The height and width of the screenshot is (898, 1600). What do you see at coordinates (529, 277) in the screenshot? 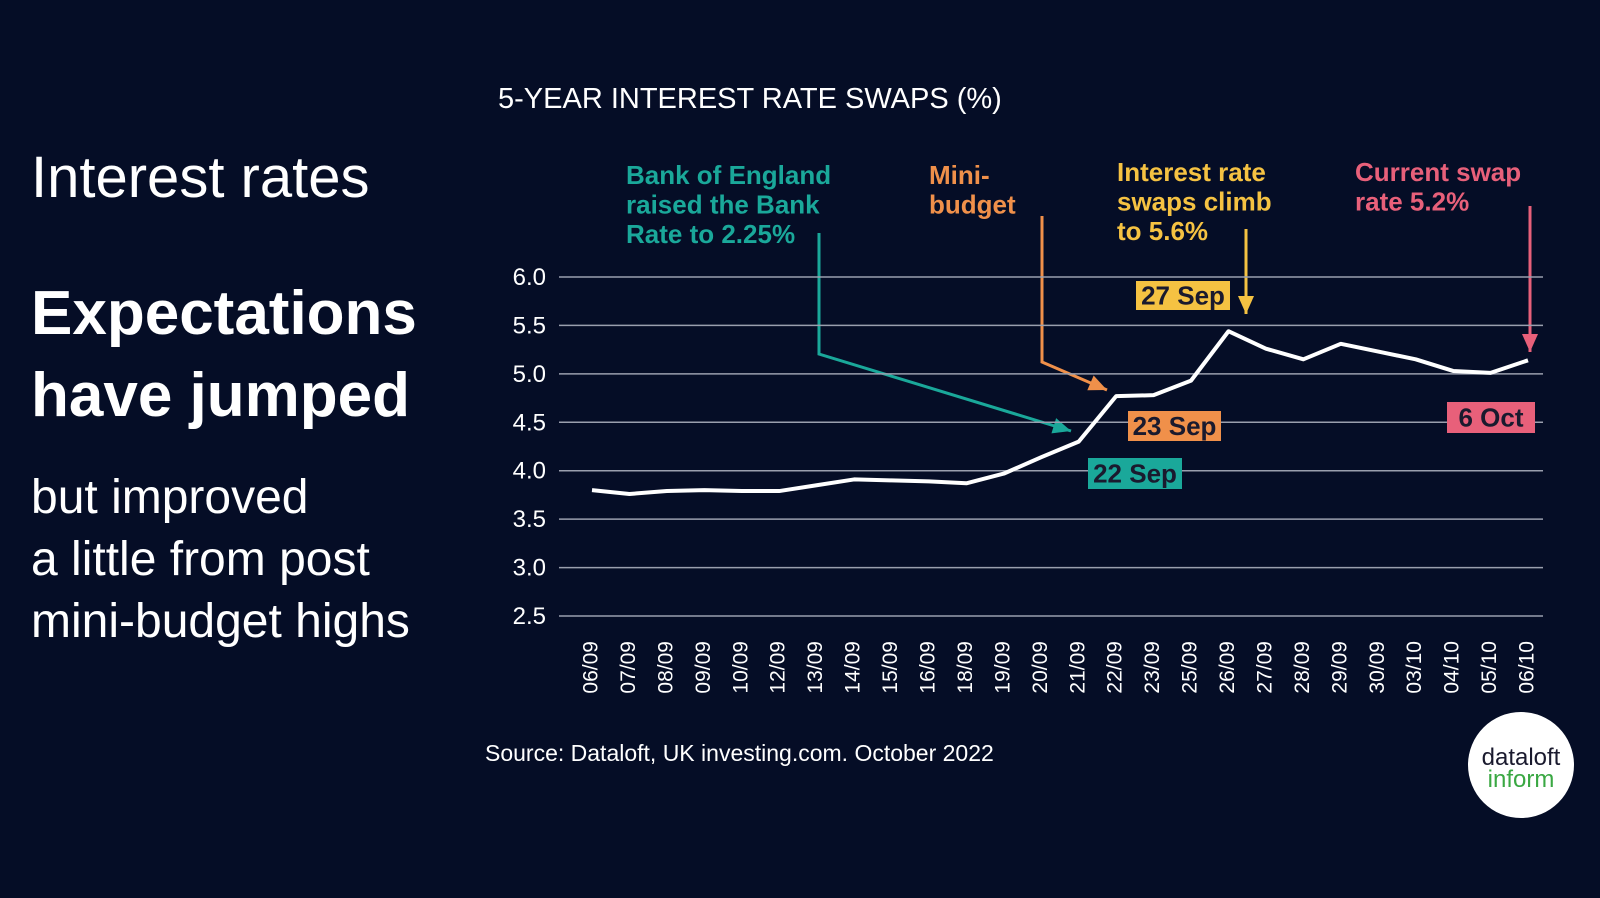
I see `y-tick-label: 6.0` at bounding box center [529, 277].